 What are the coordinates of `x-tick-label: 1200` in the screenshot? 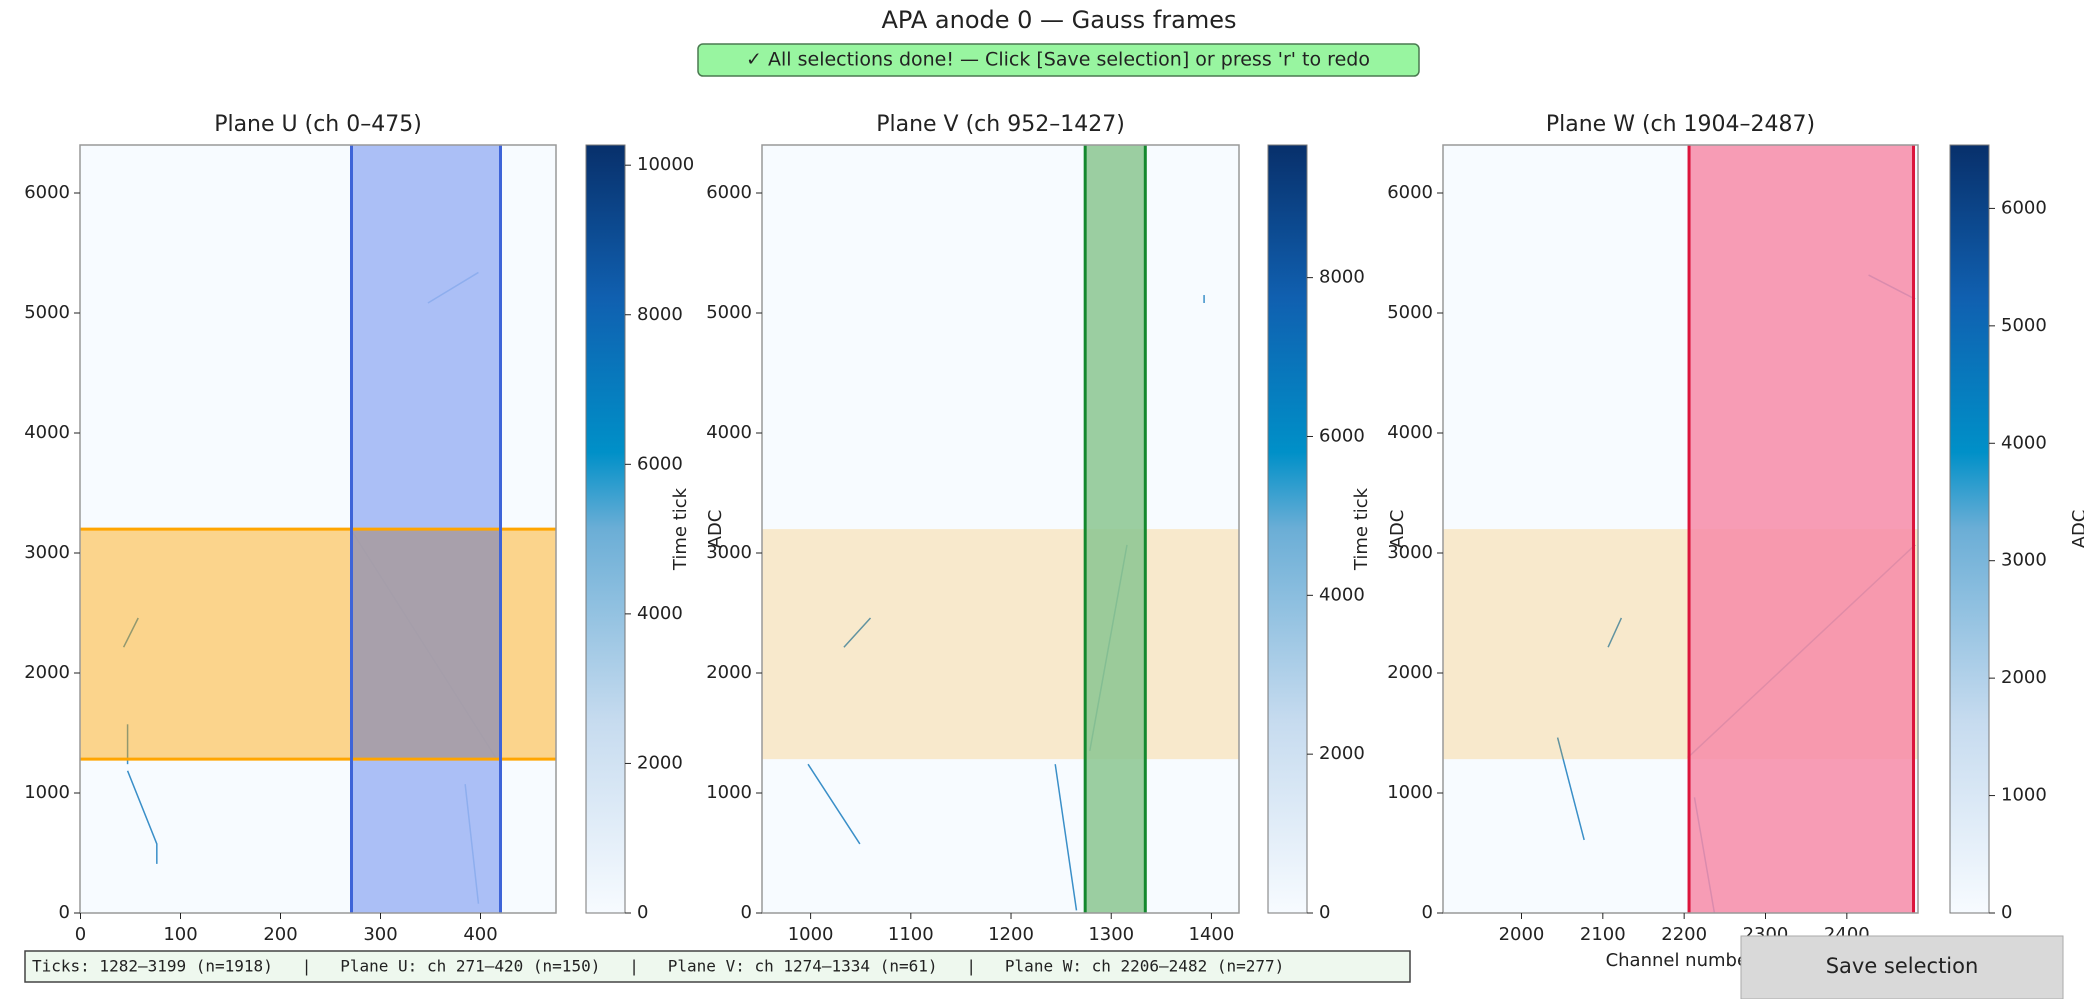 It's located at (1011, 934).